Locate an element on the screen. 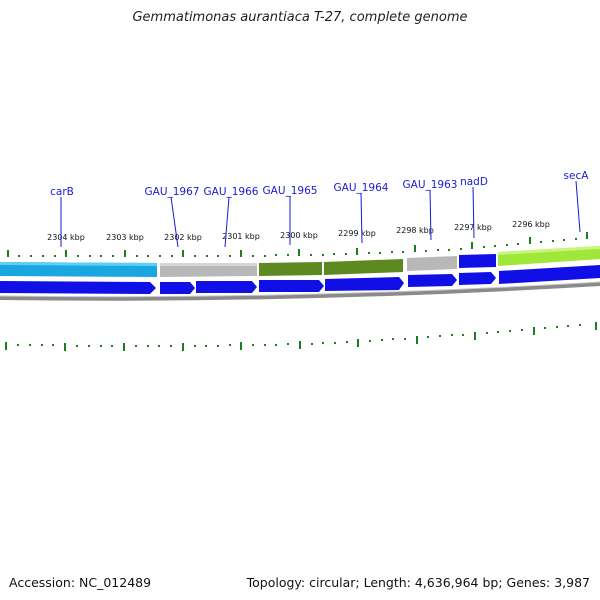 The width and height of the screenshot is (600, 600). genome-backbone is located at coordinates (300, 291).